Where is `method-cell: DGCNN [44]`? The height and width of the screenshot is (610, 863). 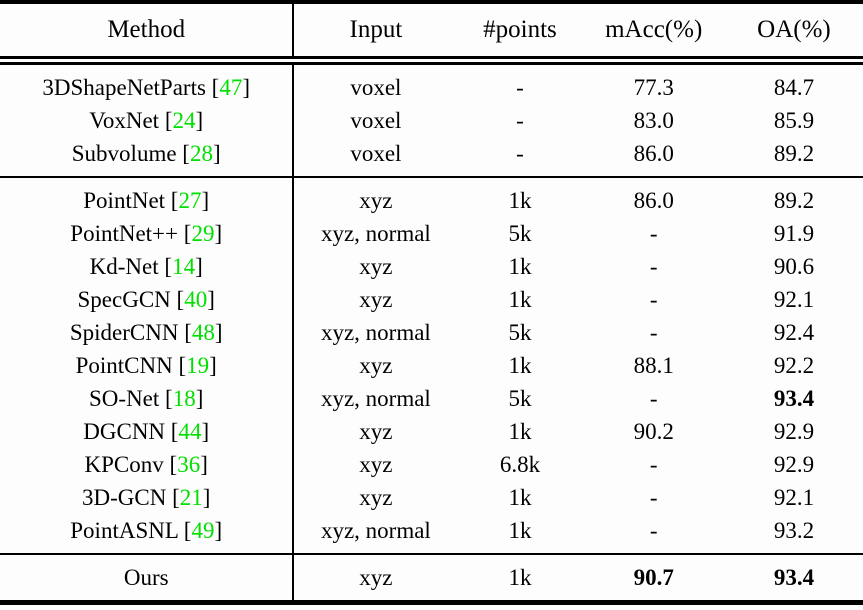
method-cell: DGCNN [44] is located at coordinates (147, 431).